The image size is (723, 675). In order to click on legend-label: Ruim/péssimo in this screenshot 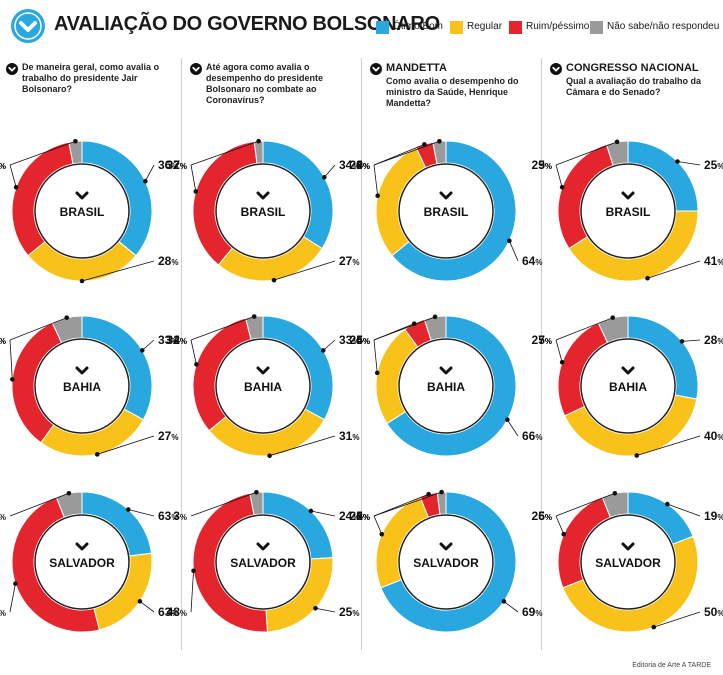, I will do `click(558, 26)`.